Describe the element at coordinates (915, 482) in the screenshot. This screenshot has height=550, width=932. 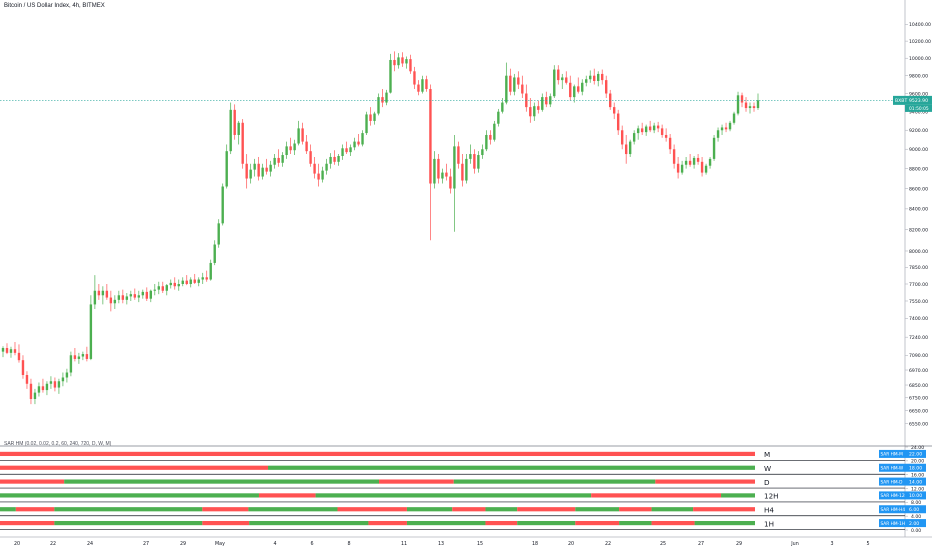
I see `sar-value-text: 14.00` at that location.